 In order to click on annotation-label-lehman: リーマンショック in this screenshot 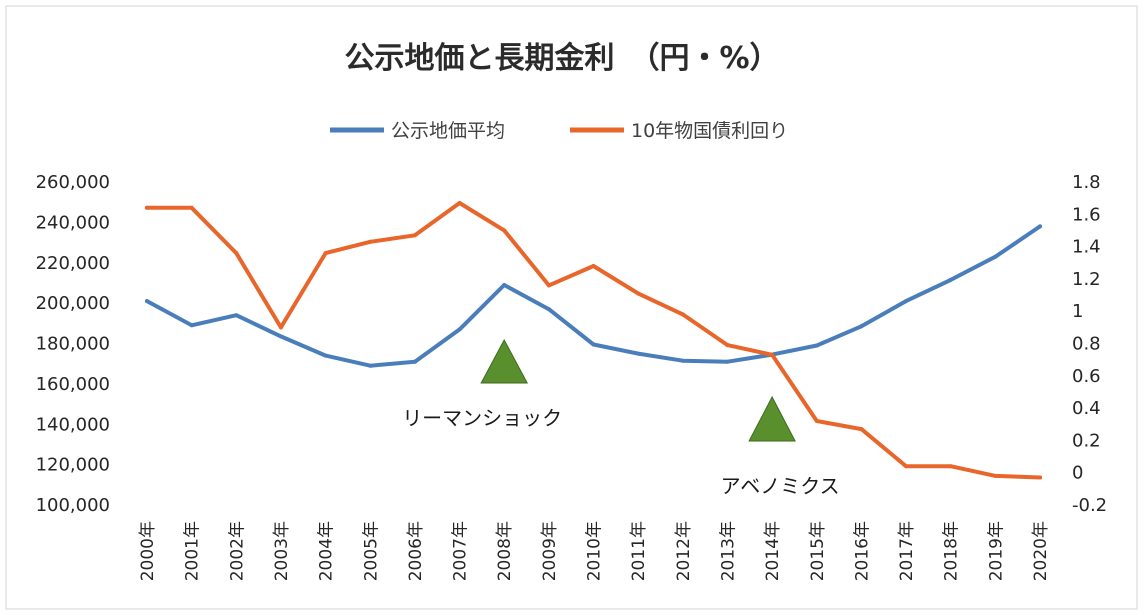, I will do `click(482, 418)`.